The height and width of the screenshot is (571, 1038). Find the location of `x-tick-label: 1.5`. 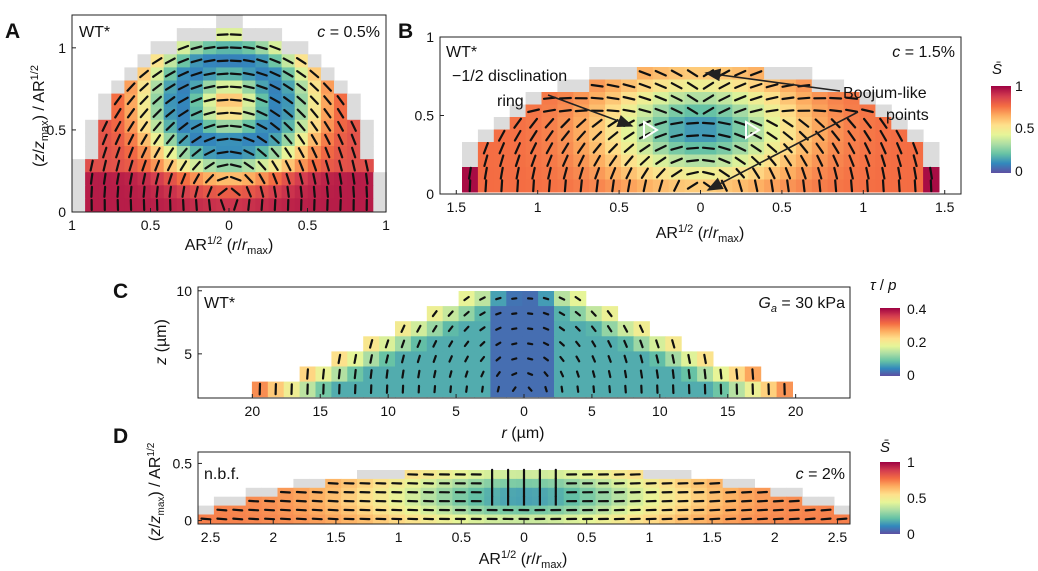

x-tick-label: 1.5 is located at coordinates (336, 537).